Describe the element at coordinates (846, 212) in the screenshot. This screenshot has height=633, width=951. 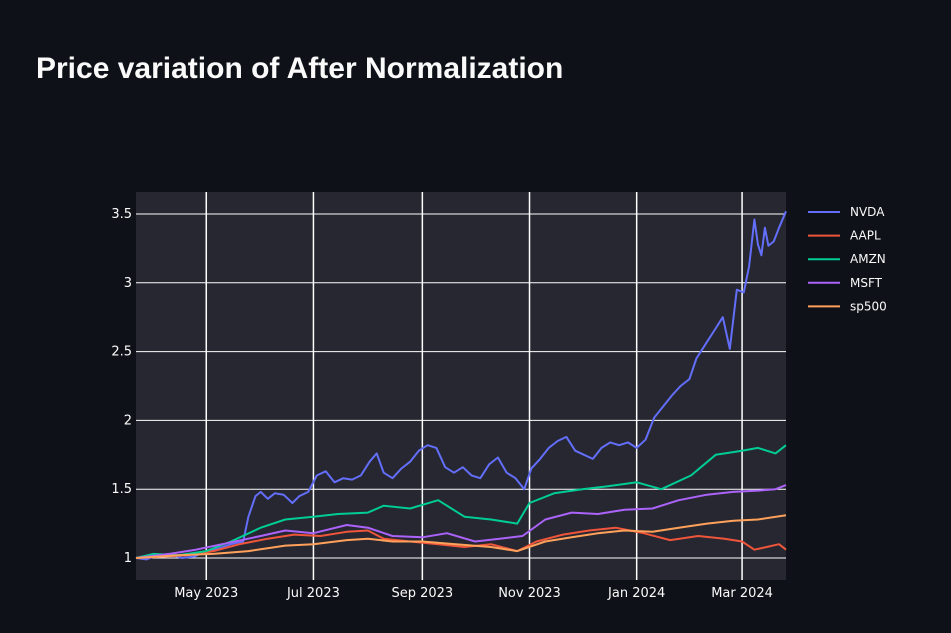
I see `legend-item-nvda: NVDA` at that location.